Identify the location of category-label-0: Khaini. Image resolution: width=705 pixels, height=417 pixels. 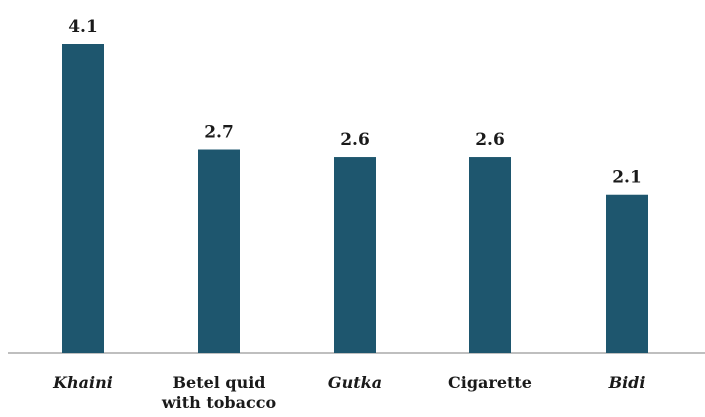
(82, 382).